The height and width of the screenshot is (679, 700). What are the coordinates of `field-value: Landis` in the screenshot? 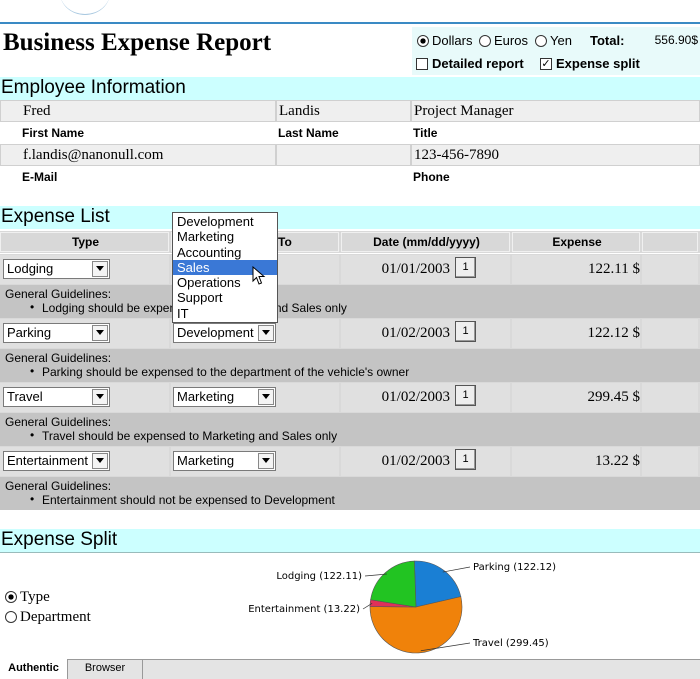 It's located at (343, 111).